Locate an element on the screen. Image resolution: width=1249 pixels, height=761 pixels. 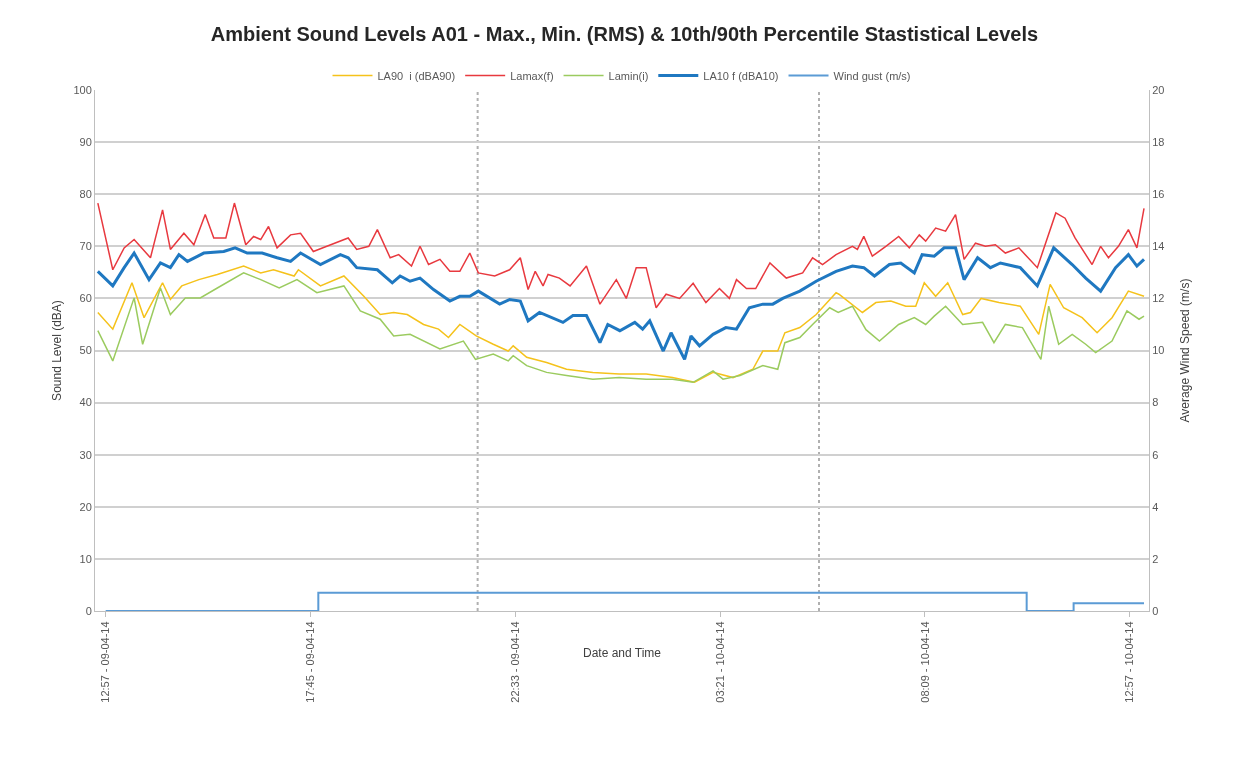
y2-tick-label: 12 is located at coordinates (1158, 298).